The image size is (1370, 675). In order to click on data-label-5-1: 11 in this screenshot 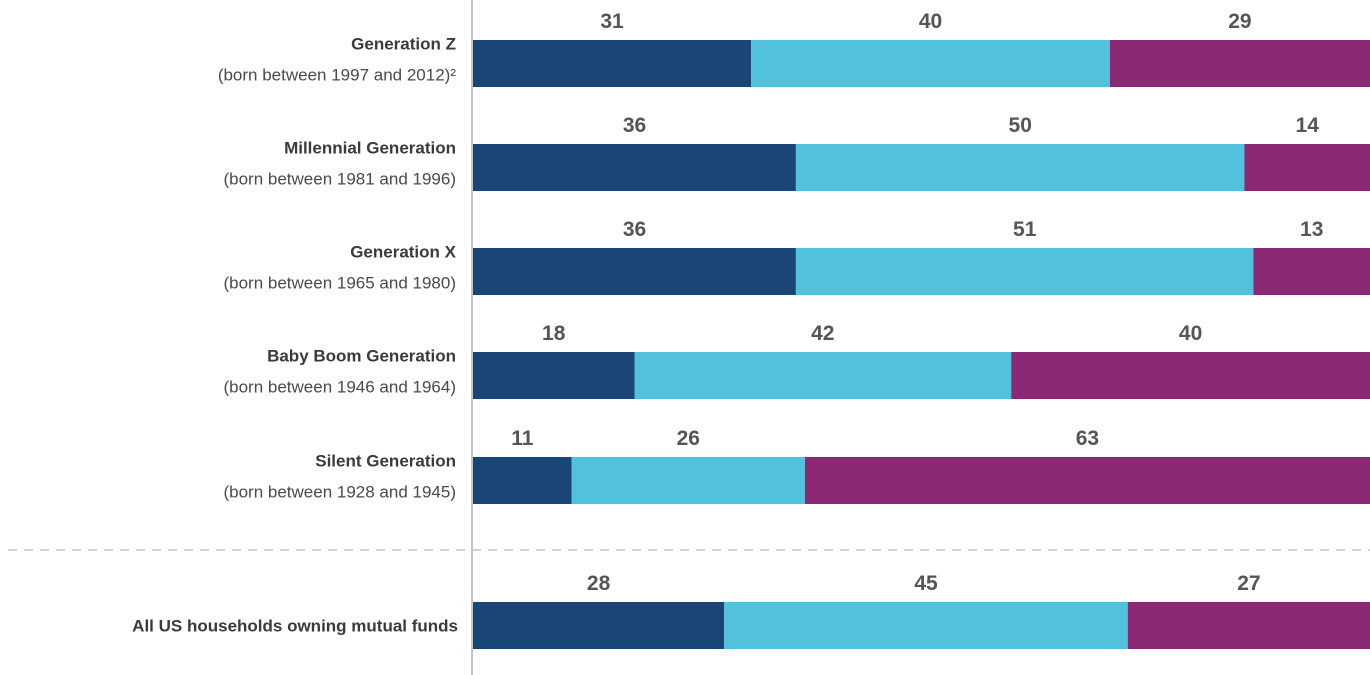, I will do `click(522, 438)`.